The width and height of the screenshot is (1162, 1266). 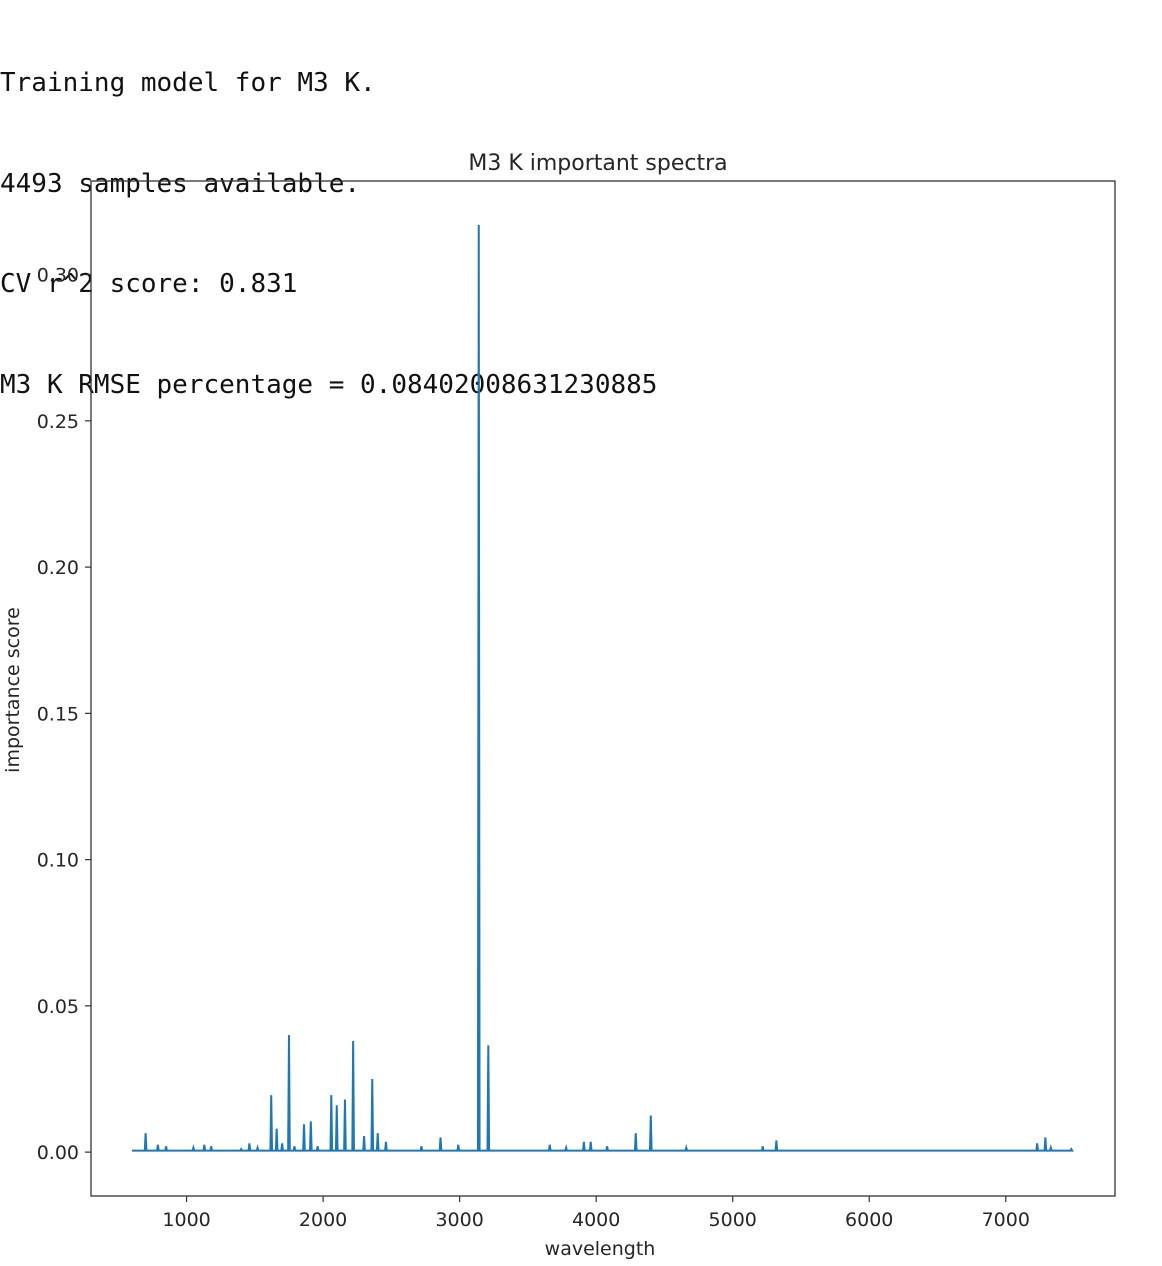 I want to click on console-line: Training model for M3 K., so click(x=188, y=83).